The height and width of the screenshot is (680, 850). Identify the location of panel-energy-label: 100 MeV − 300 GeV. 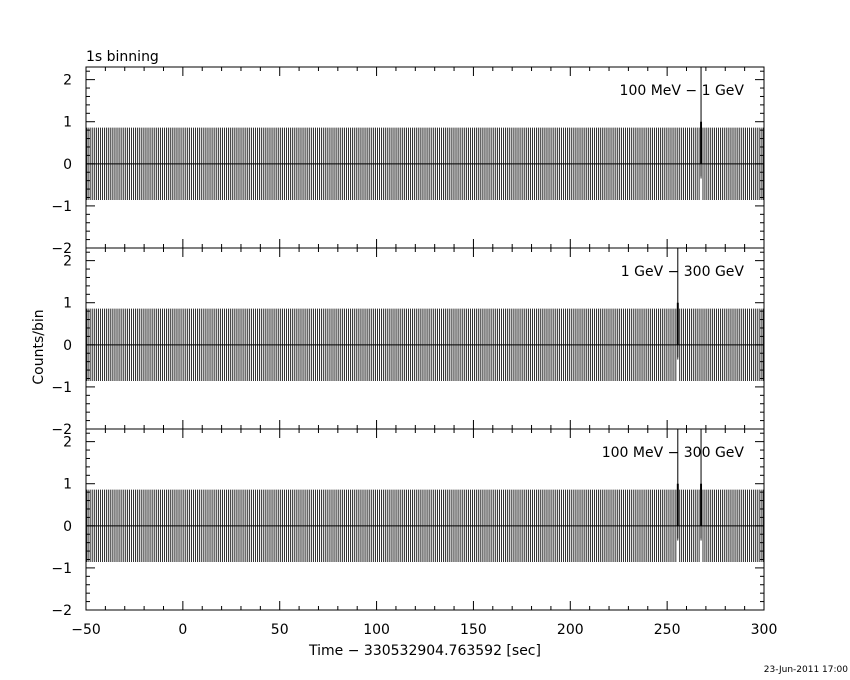
(673, 453).